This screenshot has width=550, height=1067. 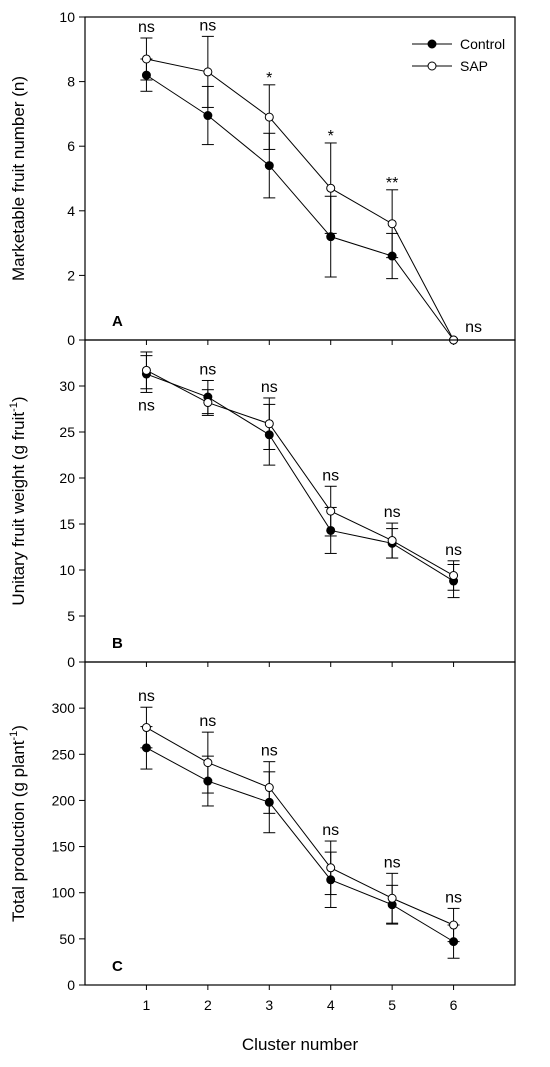 What do you see at coordinates (300, 1044) in the screenshot?
I see `x-axis-title: Cluster number` at bounding box center [300, 1044].